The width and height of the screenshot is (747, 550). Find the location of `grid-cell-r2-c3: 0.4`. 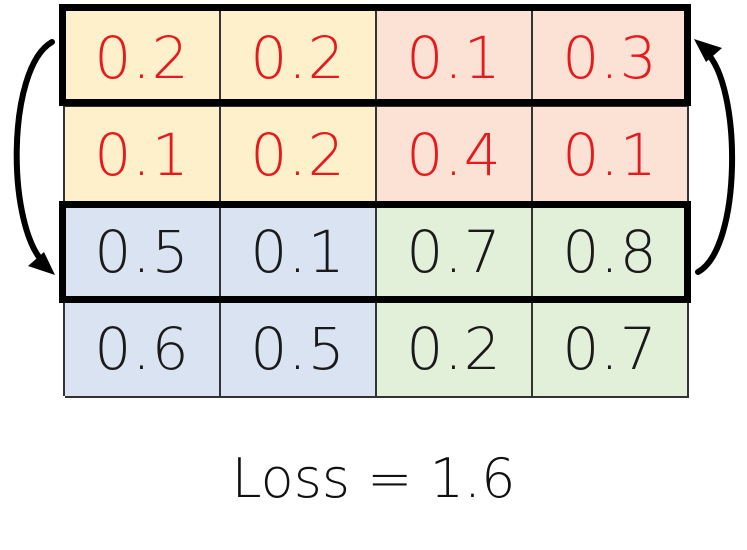

grid-cell-r2-c3: 0.4 is located at coordinates (455, 155).